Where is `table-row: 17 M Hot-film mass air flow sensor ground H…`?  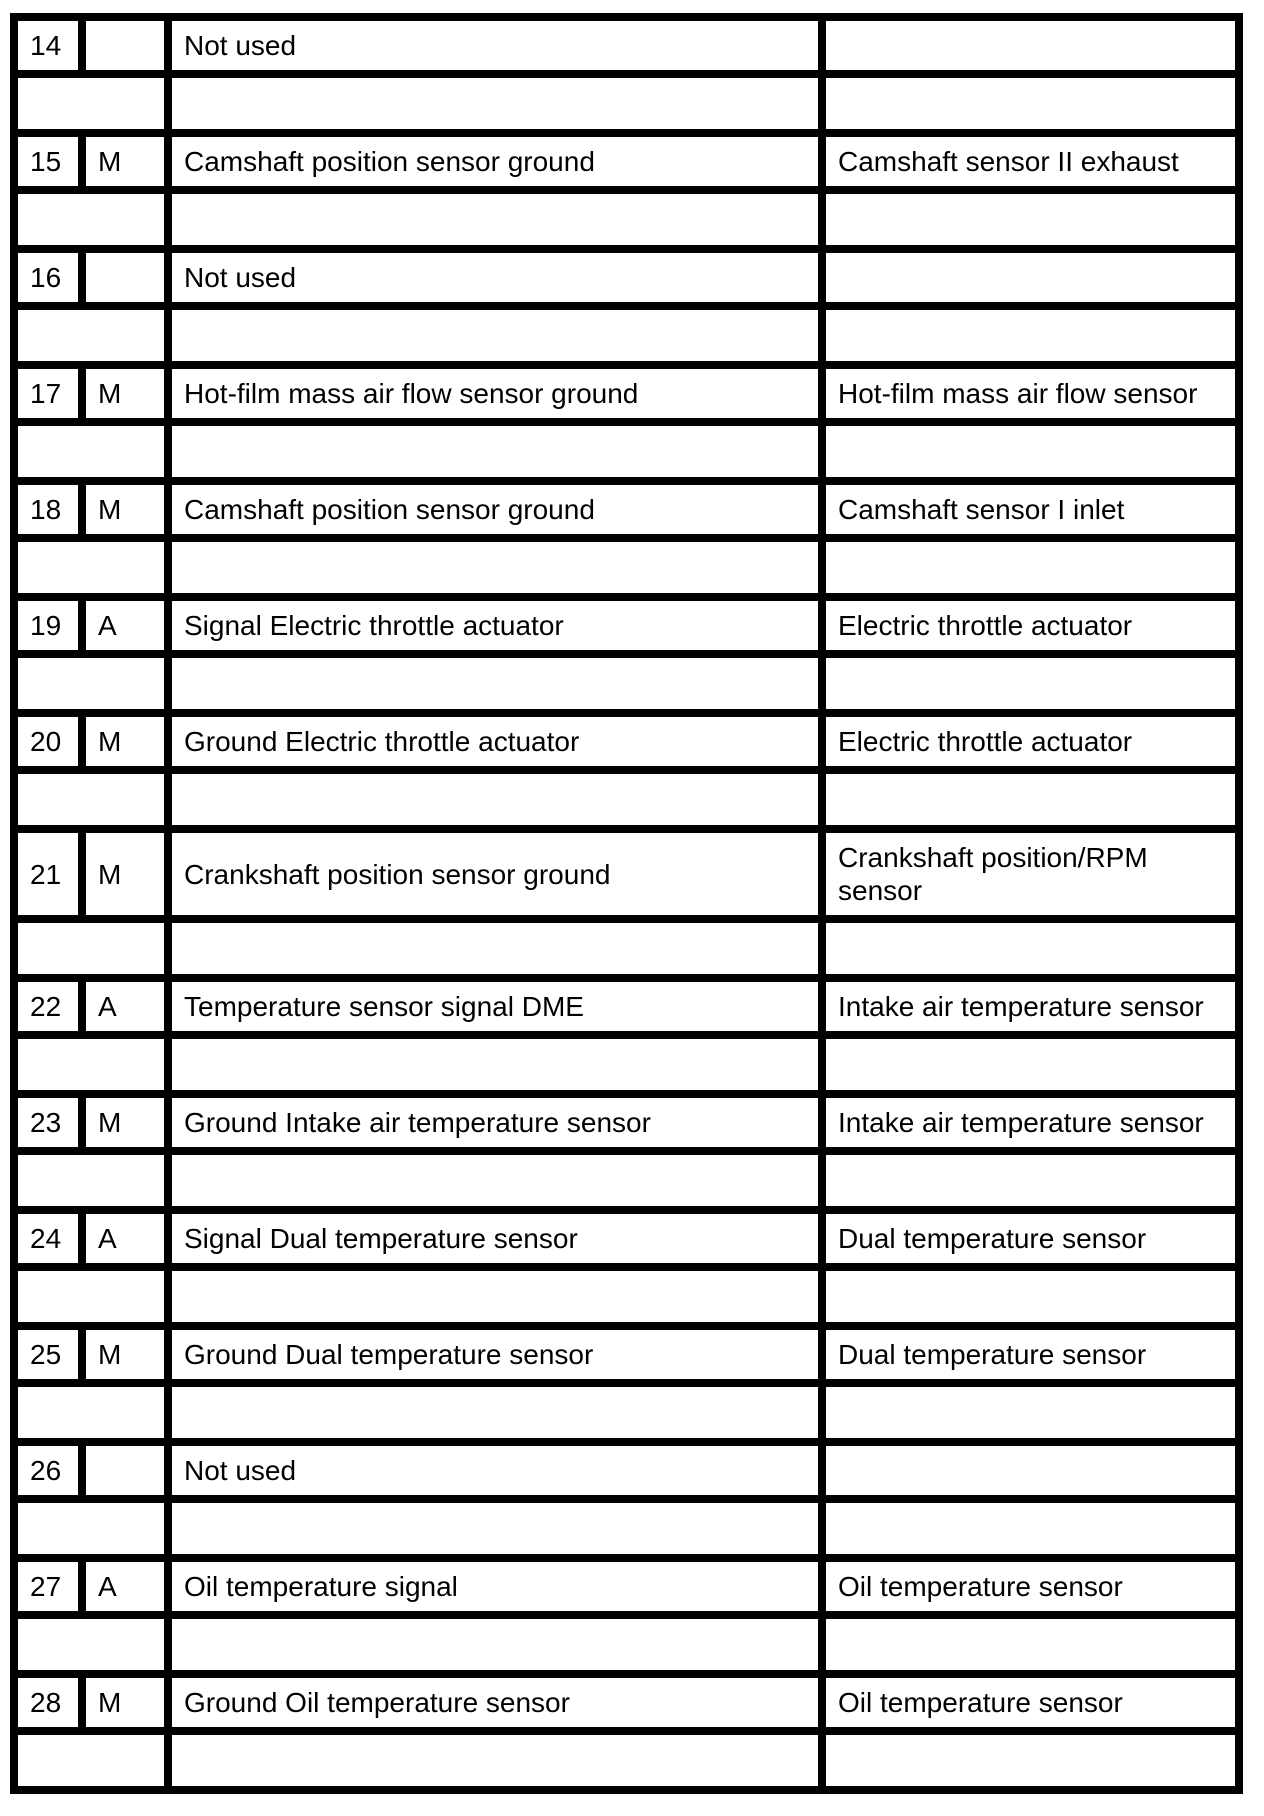 table-row: 17 M Hot-film mass air flow sensor ground H… is located at coordinates (626, 393).